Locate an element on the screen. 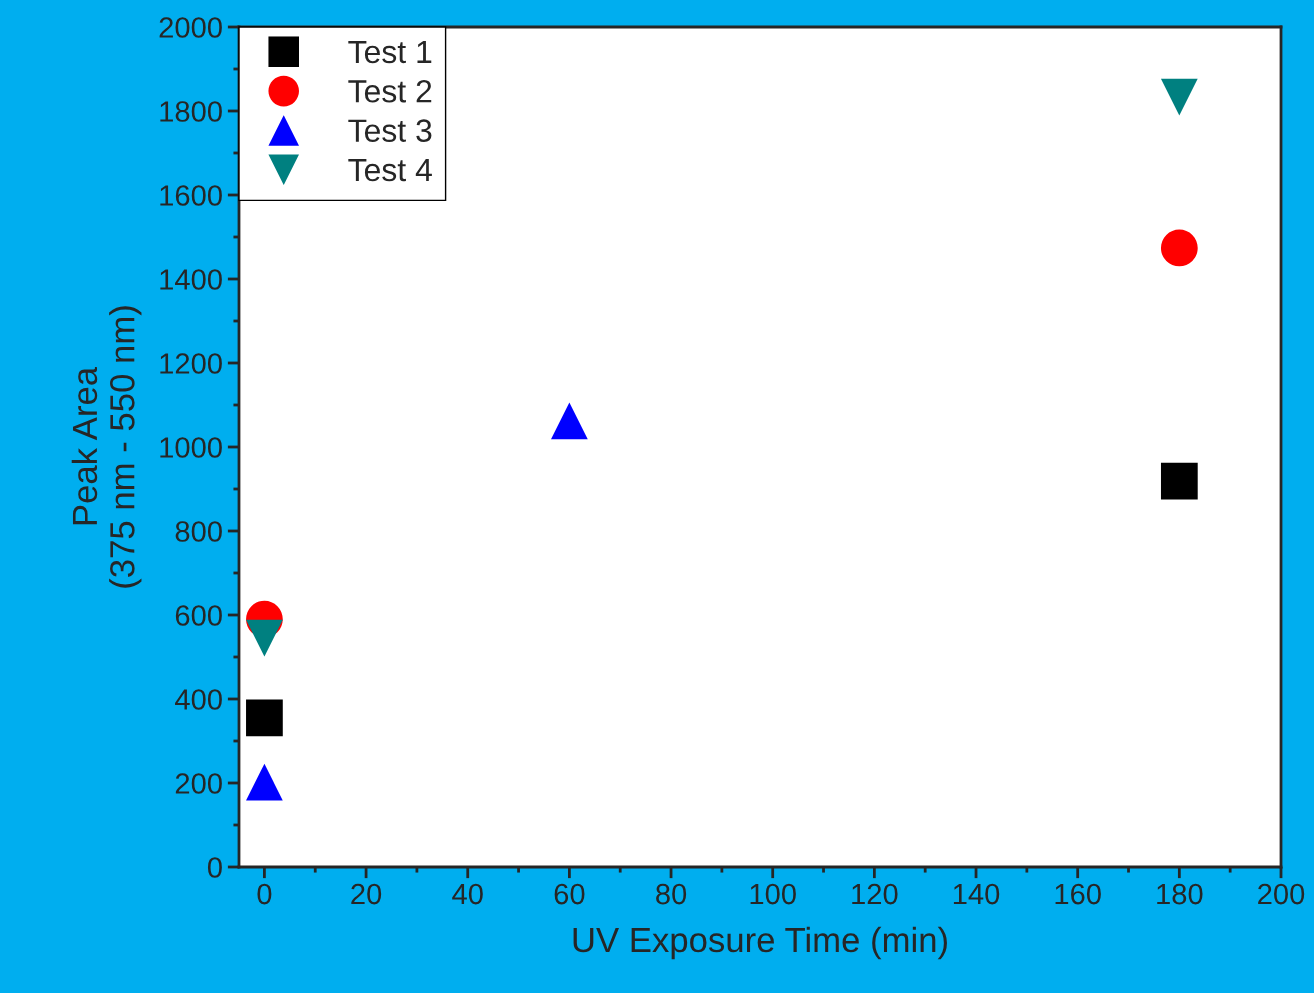 The image size is (1314, 993). y-tick-label: 800 is located at coordinates (198, 531).